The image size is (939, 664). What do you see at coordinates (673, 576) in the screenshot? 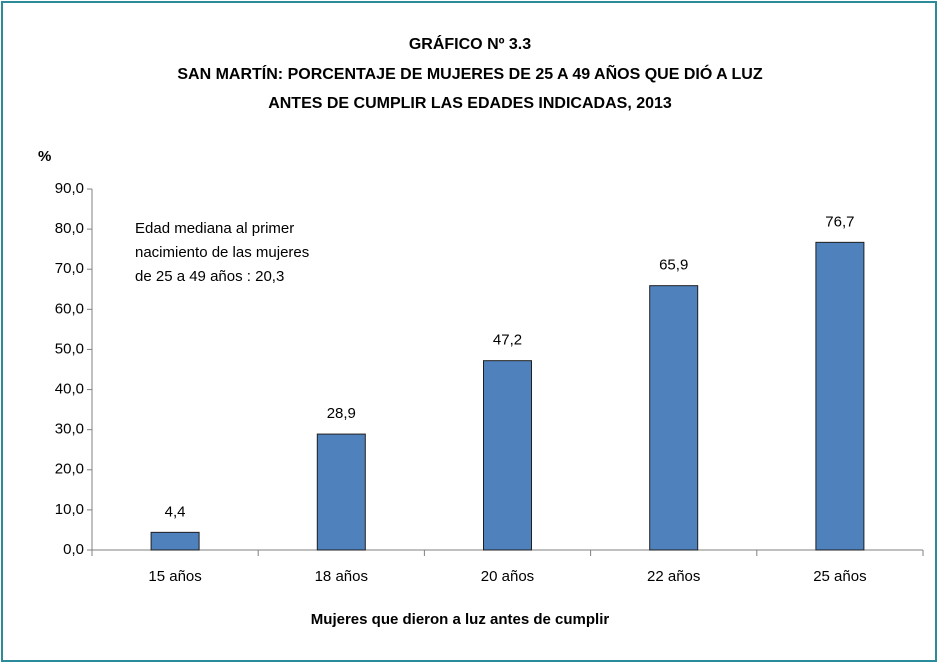
I see `x-tick-label: 22 años` at bounding box center [673, 576].